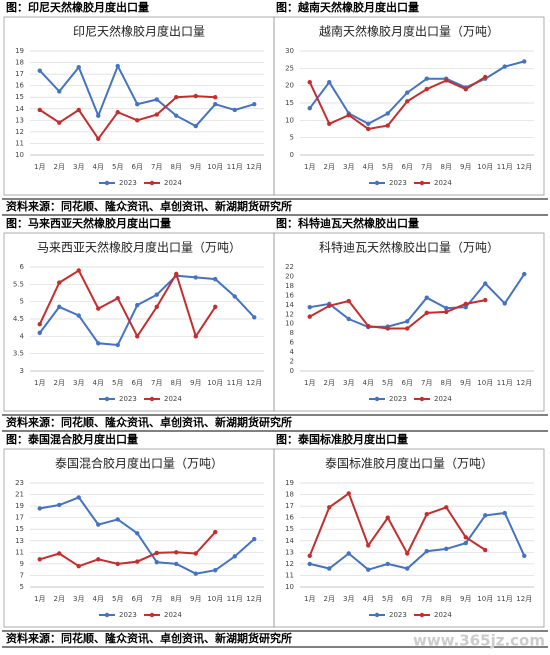 This screenshot has width=550, height=655. What do you see at coordinates (39, 383) in the screenshot?
I see `x-tick-label: 1月` at bounding box center [39, 383].